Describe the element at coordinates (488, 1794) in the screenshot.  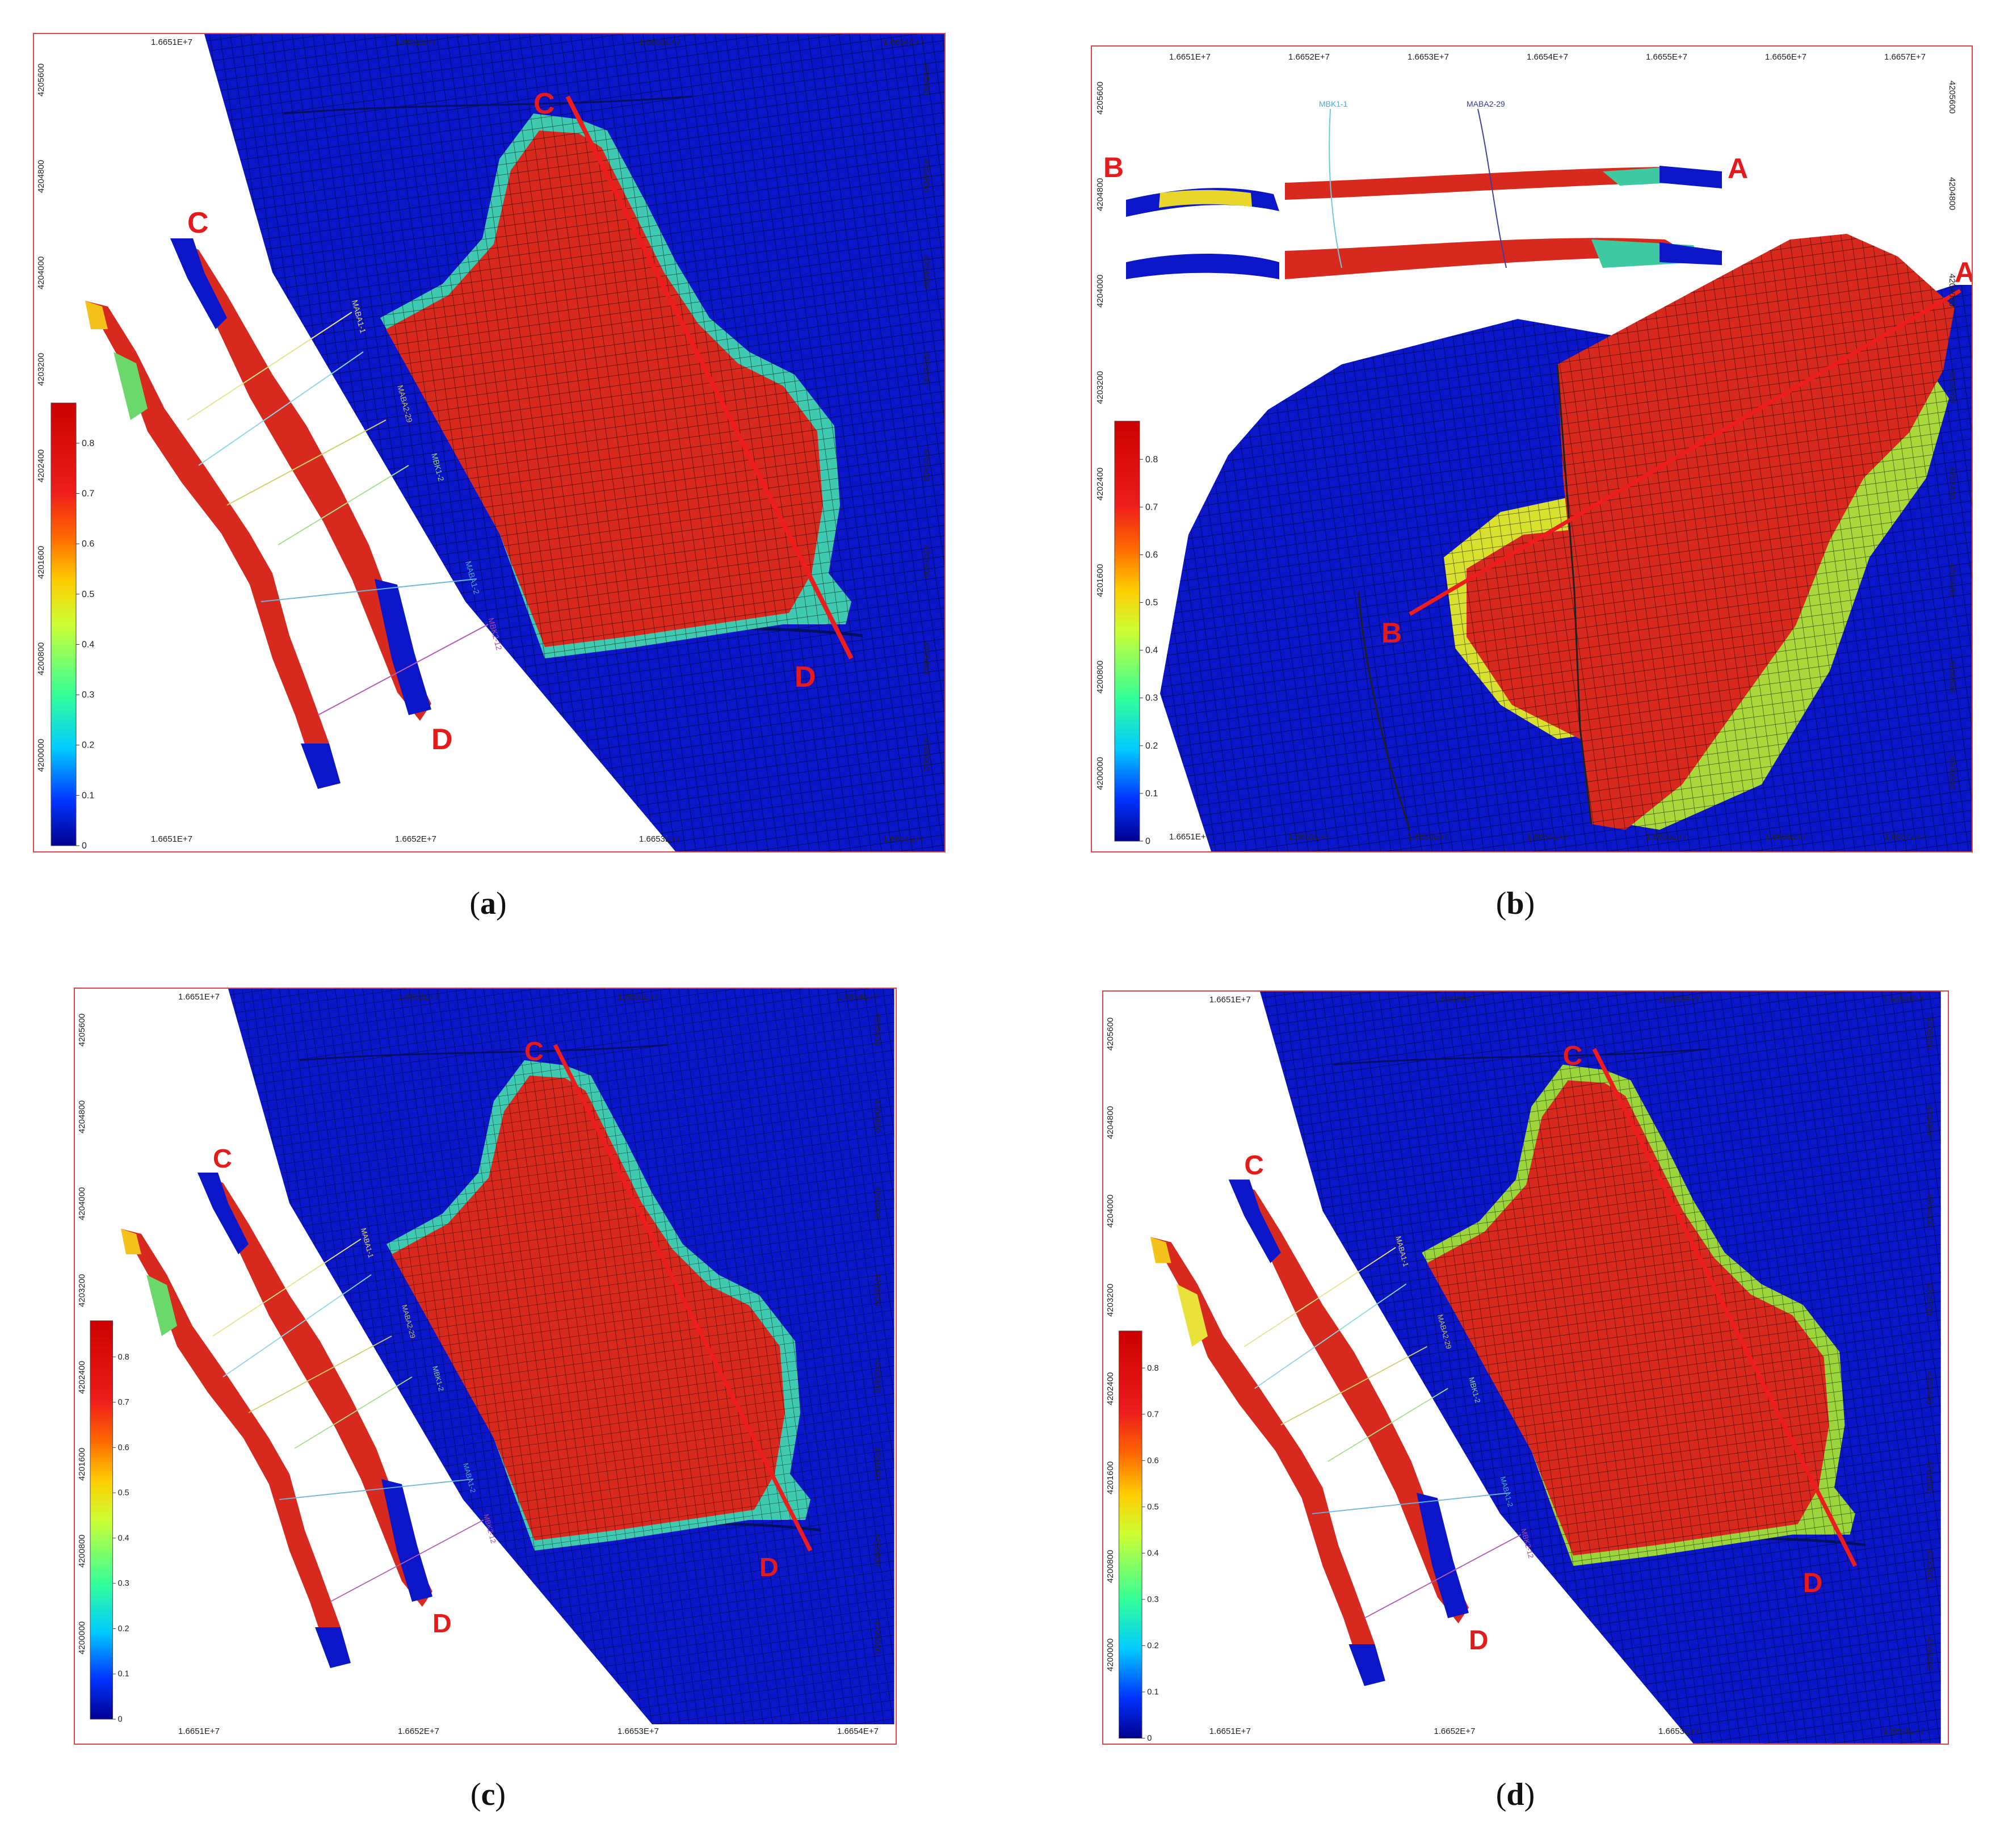
I see `caption-c: (c)` at that location.